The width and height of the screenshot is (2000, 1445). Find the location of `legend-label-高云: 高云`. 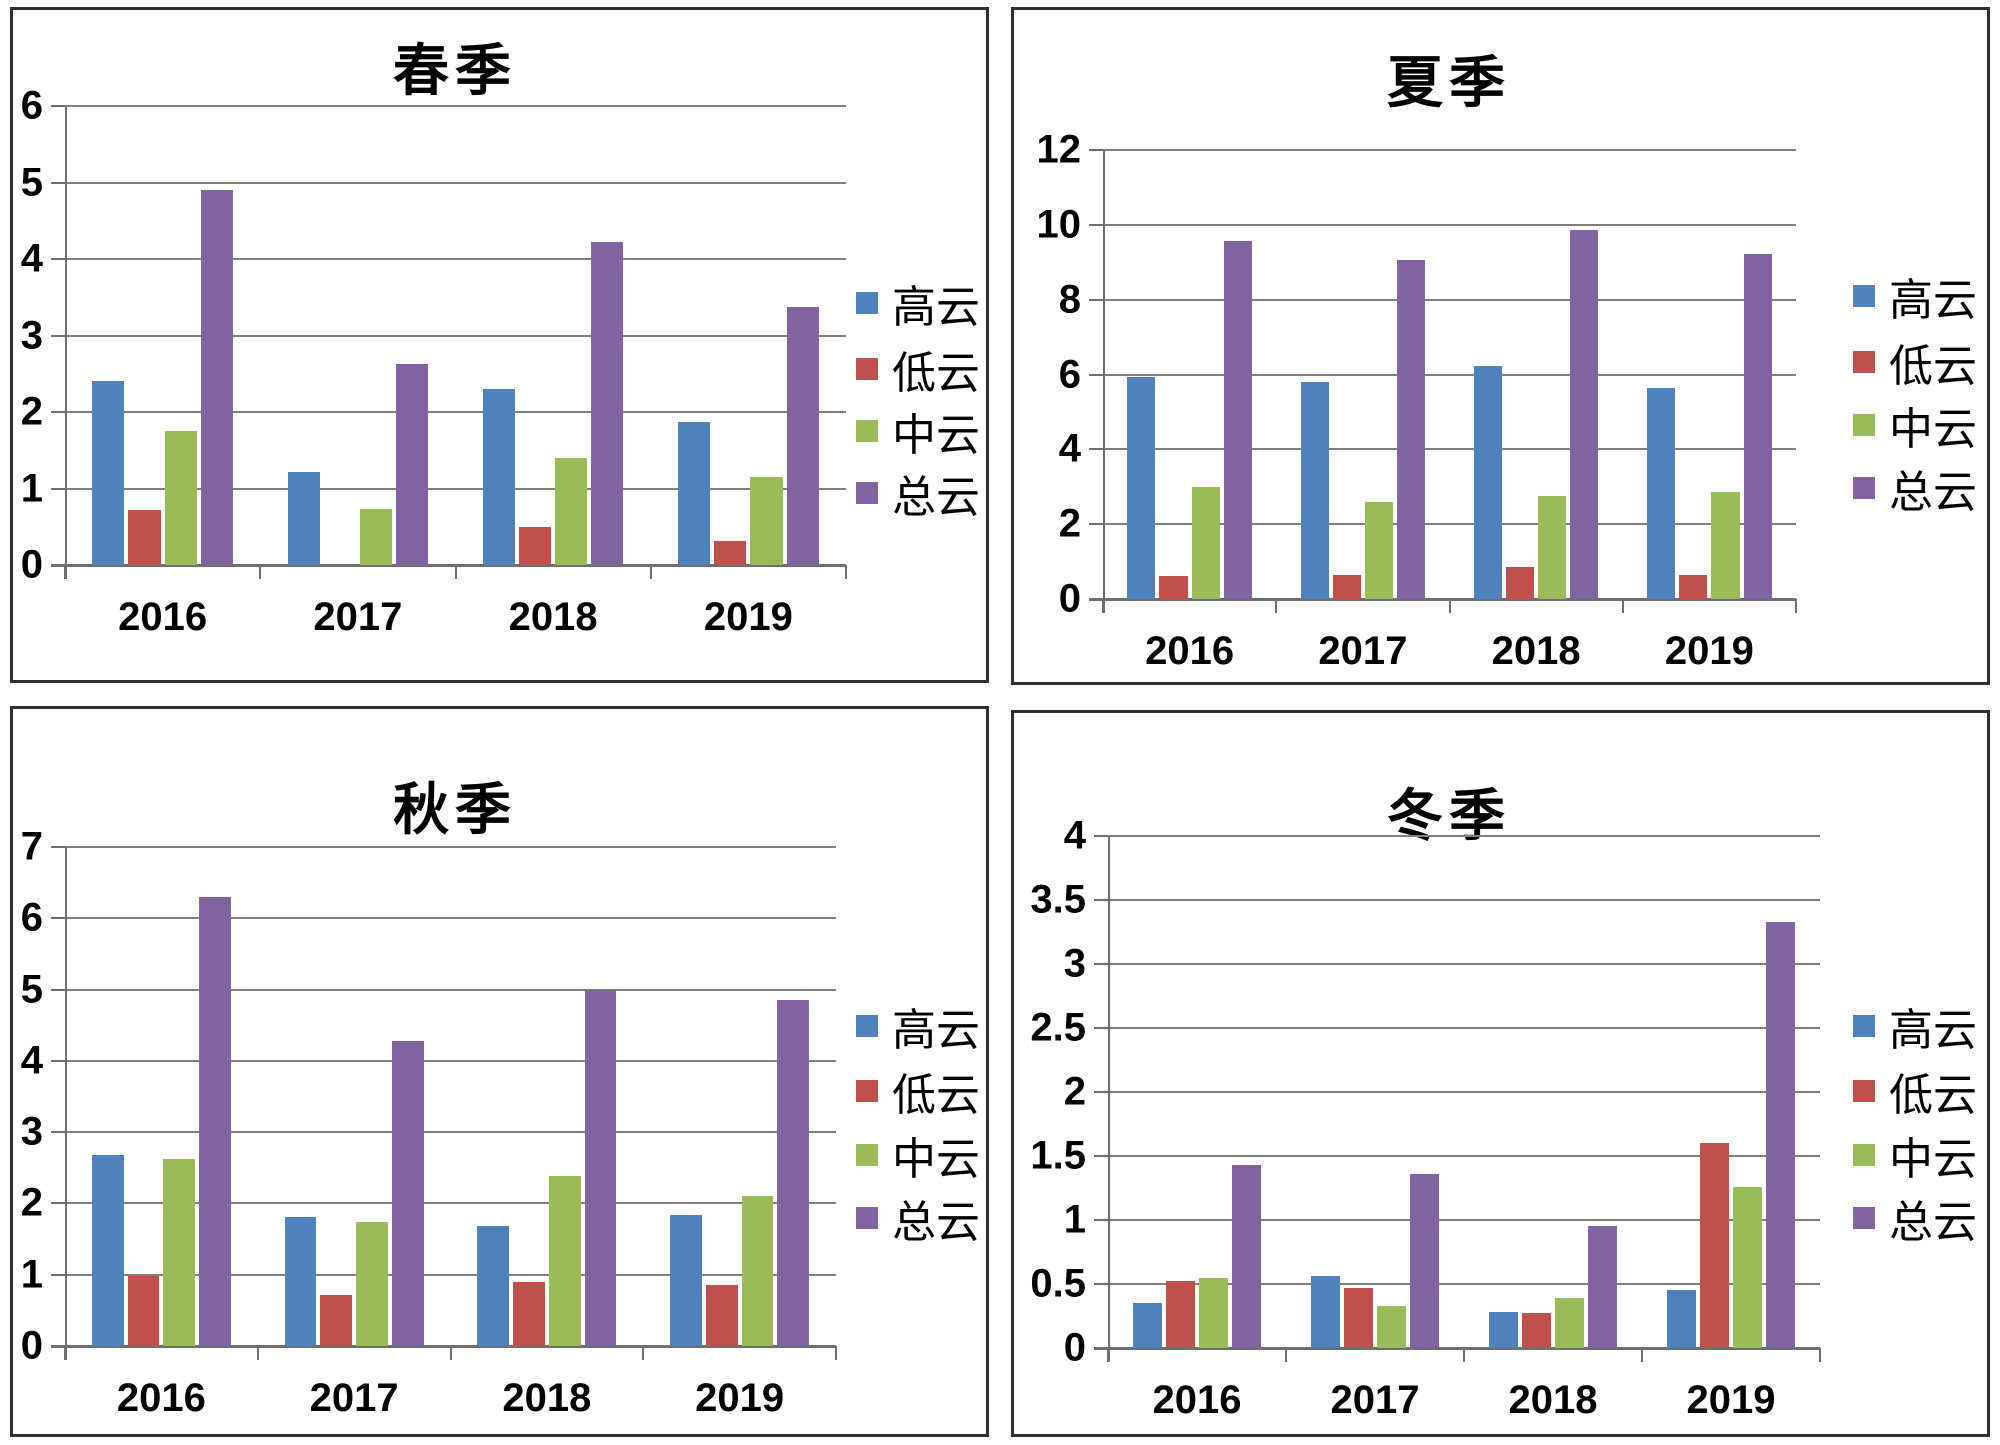

legend-label-高云: 高云 is located at coordinates (936, 1030).